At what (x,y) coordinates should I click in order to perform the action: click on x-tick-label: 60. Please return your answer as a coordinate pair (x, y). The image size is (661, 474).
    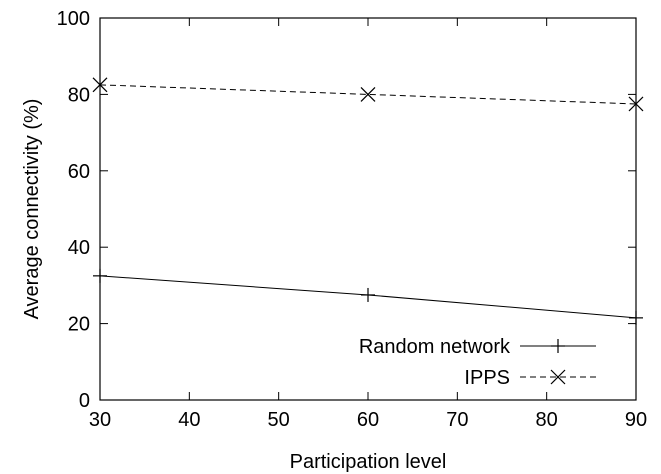
    Looking at the image, I should click on (368, 420).